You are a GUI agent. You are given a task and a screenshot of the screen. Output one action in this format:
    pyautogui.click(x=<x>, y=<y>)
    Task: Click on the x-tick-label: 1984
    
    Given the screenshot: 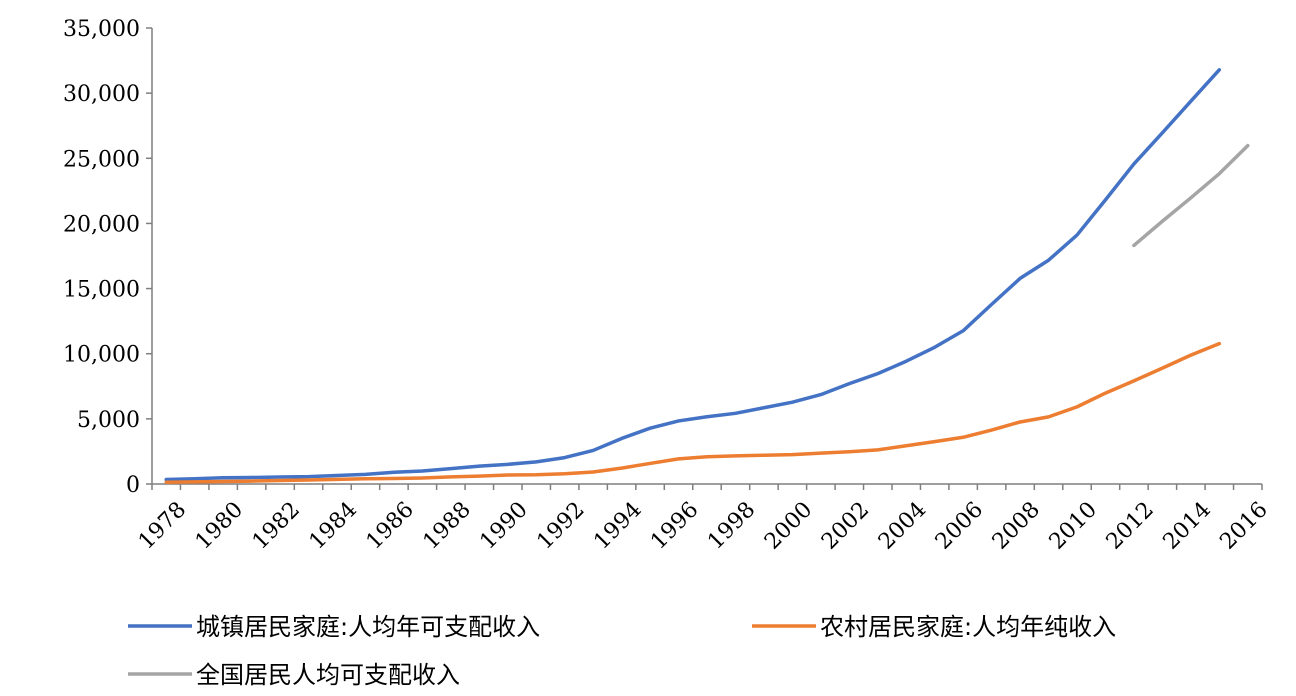 What is the action you would take?
    pyautogui.click(x=333, y=525)
    